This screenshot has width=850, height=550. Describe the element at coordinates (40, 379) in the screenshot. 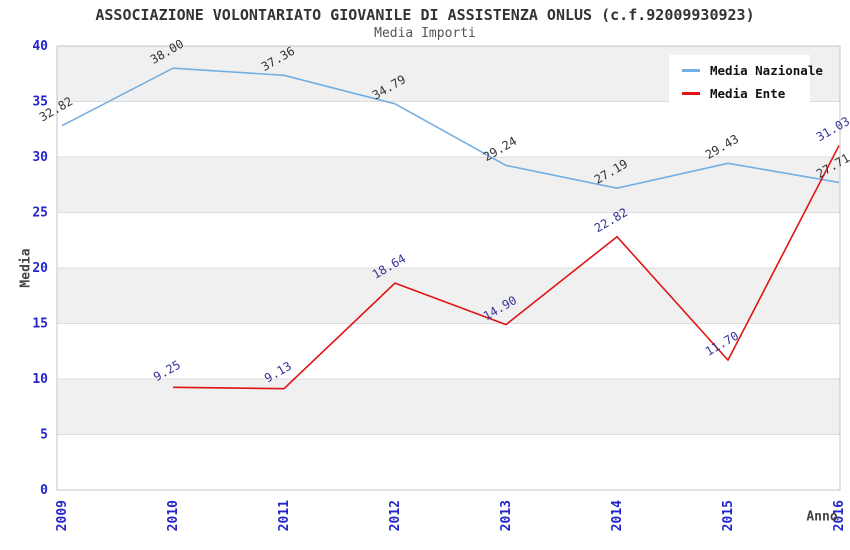

I see `y-tick-label: 10` at that location.